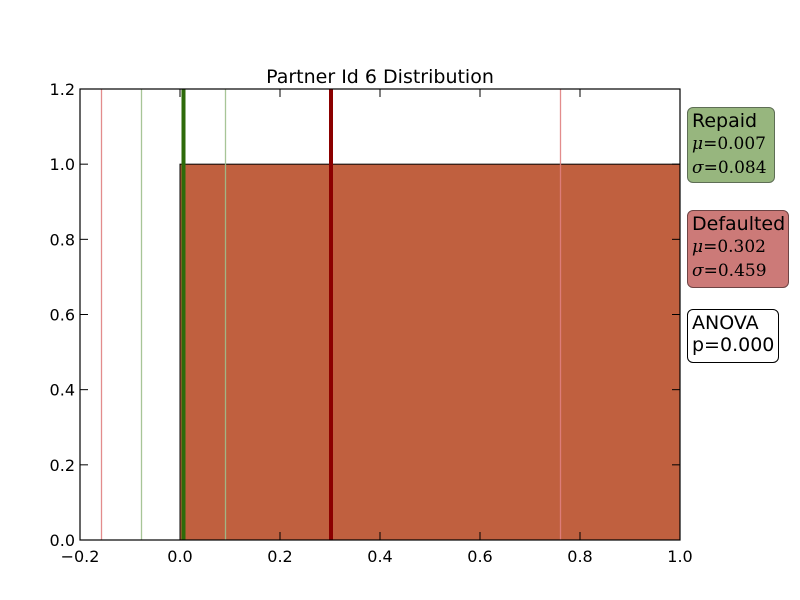 This screenshot has width=800, height=600. Describe the element at coordinates (479, 556) in the screenshot. I see `x-tick-label: 0.6` at that location.